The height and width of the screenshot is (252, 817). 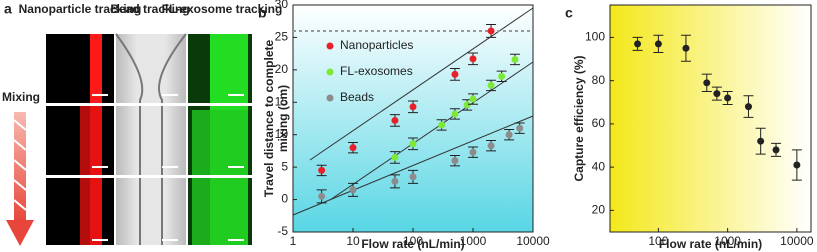 What do you see at coordinates (283, 118) in the screenshot?
I see `y-axis-label: mixing (cm)` at bounding box center [283, 118].